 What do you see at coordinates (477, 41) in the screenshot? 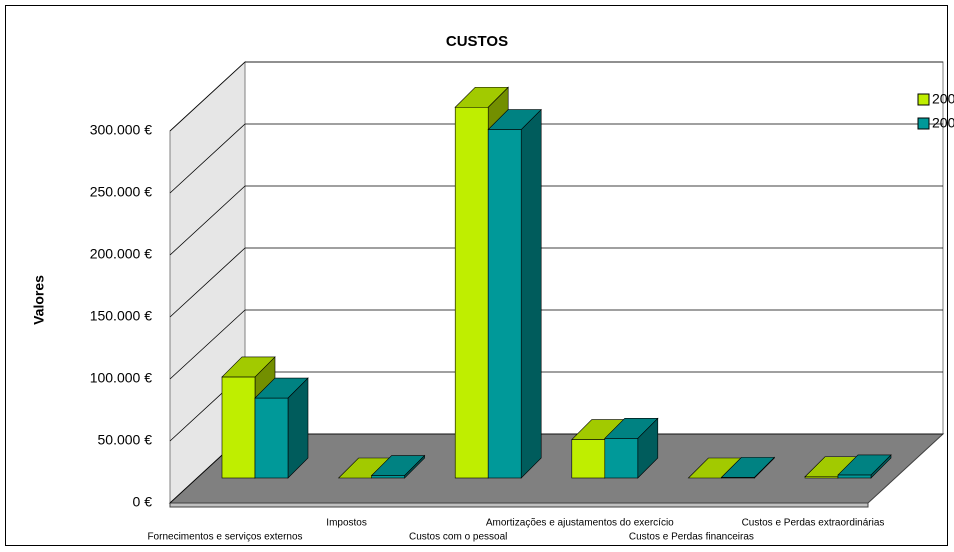
I see `chart-title: CUSTOS` at bounding box center [477, 41].